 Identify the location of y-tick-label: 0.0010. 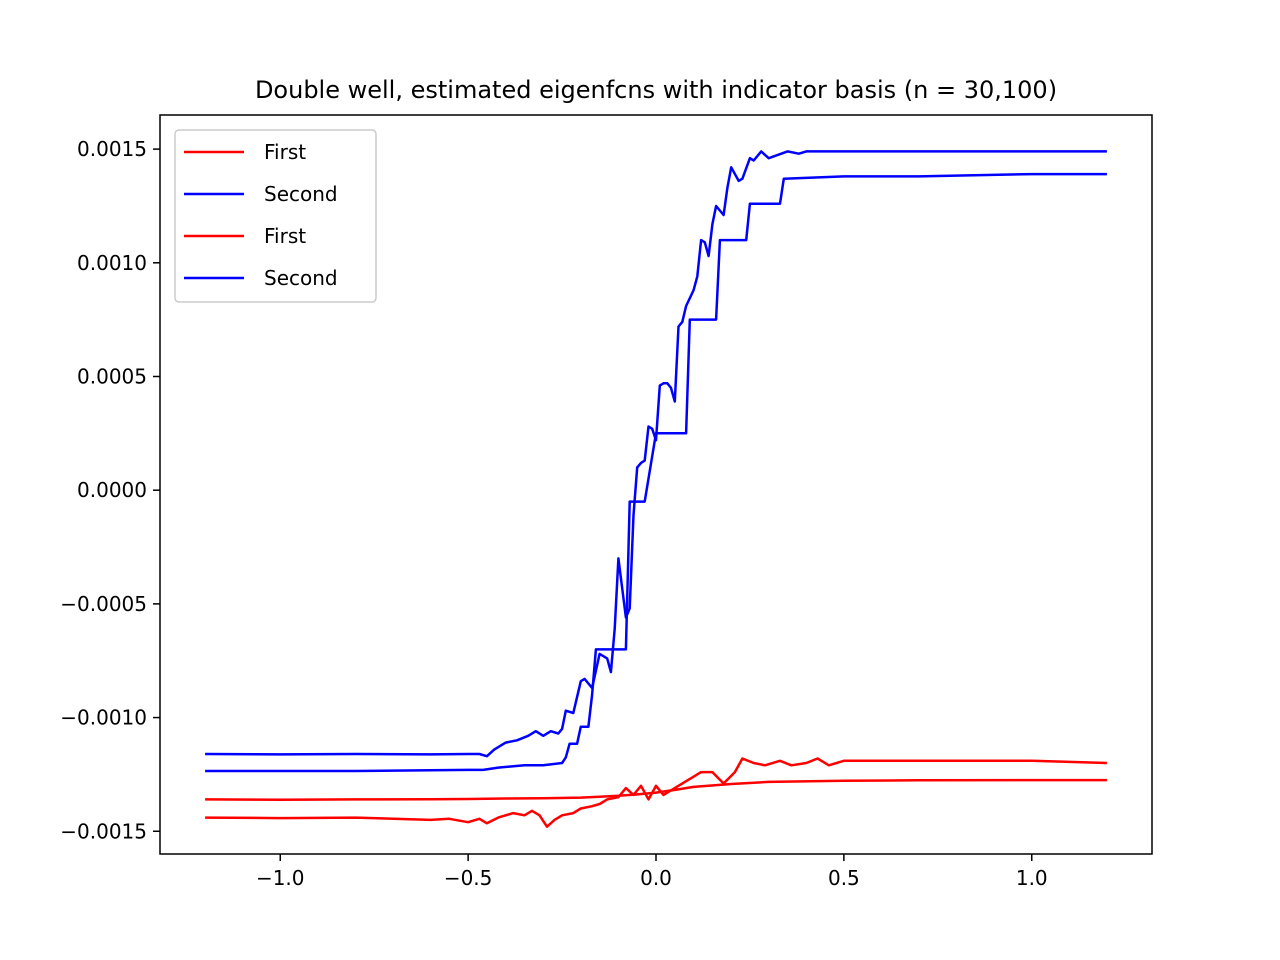
(112, 263).